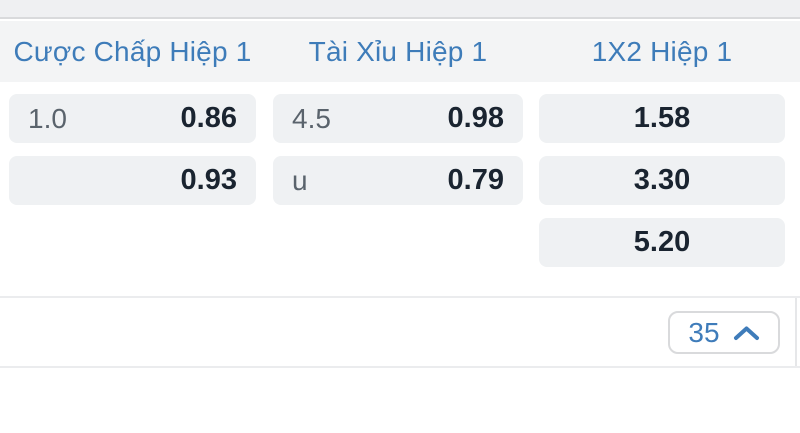  Describe the element at coordinates (208, 180) in the screenshot. I see `odds-value: 0.93` at that location.